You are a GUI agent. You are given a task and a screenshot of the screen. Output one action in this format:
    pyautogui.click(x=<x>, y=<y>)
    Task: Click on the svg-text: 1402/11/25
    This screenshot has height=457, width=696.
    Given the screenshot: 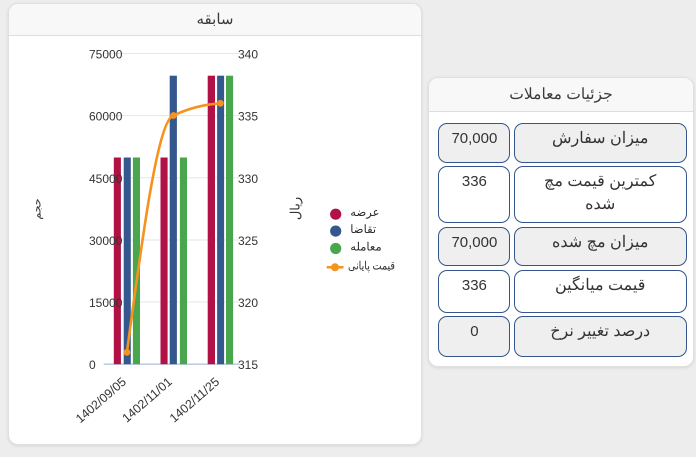 What is the action you would take?
    pyautogui.click(x=194, y=400)
    